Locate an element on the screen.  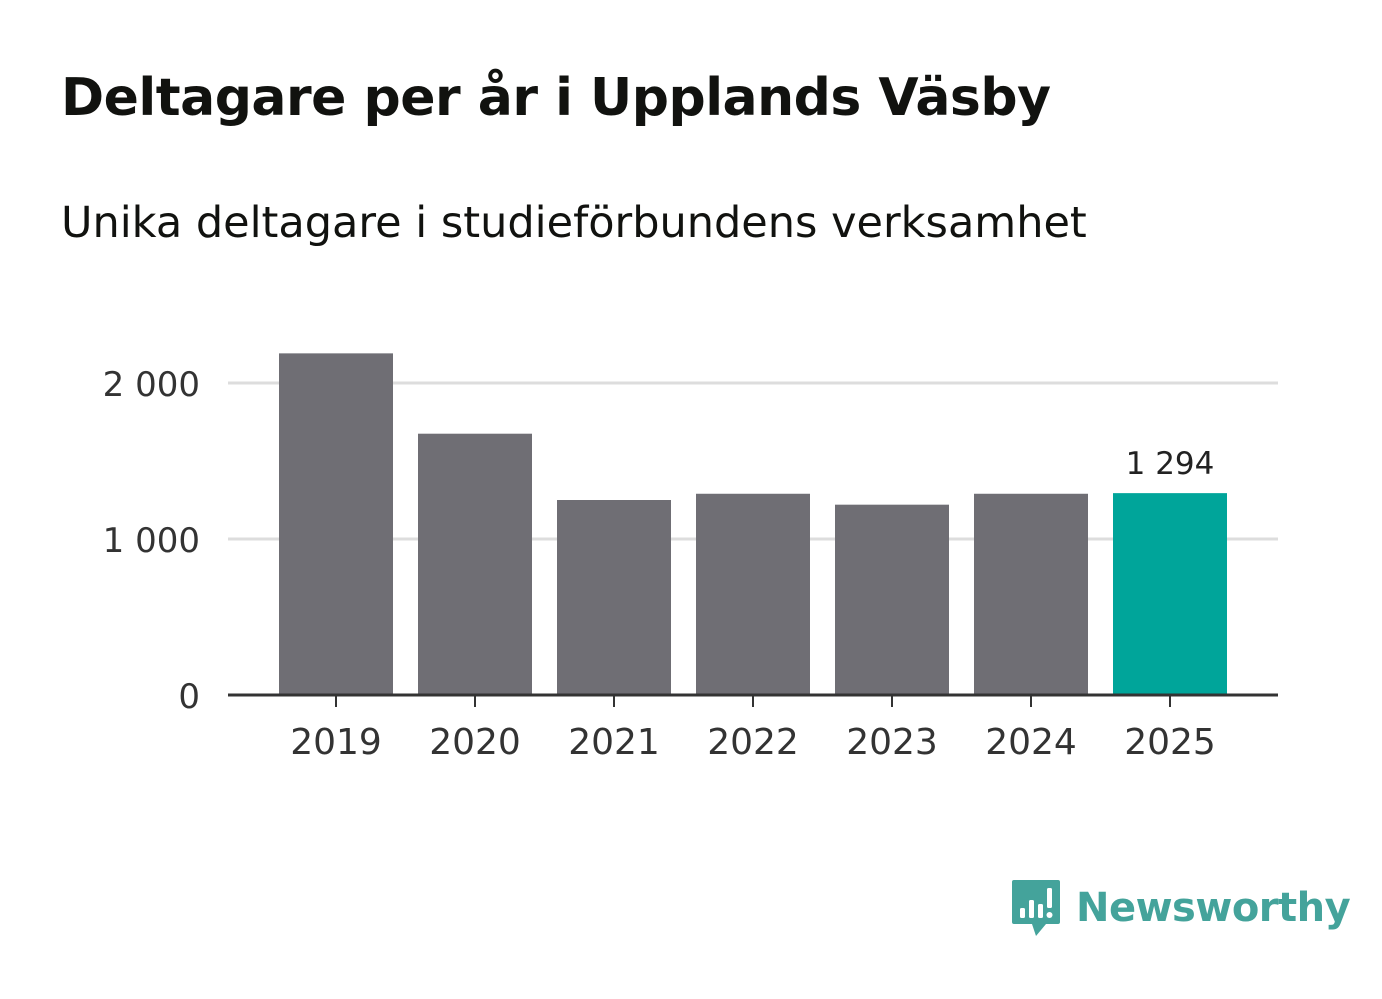
x-tick-label: 2019 is located at coordinates (336, 742).